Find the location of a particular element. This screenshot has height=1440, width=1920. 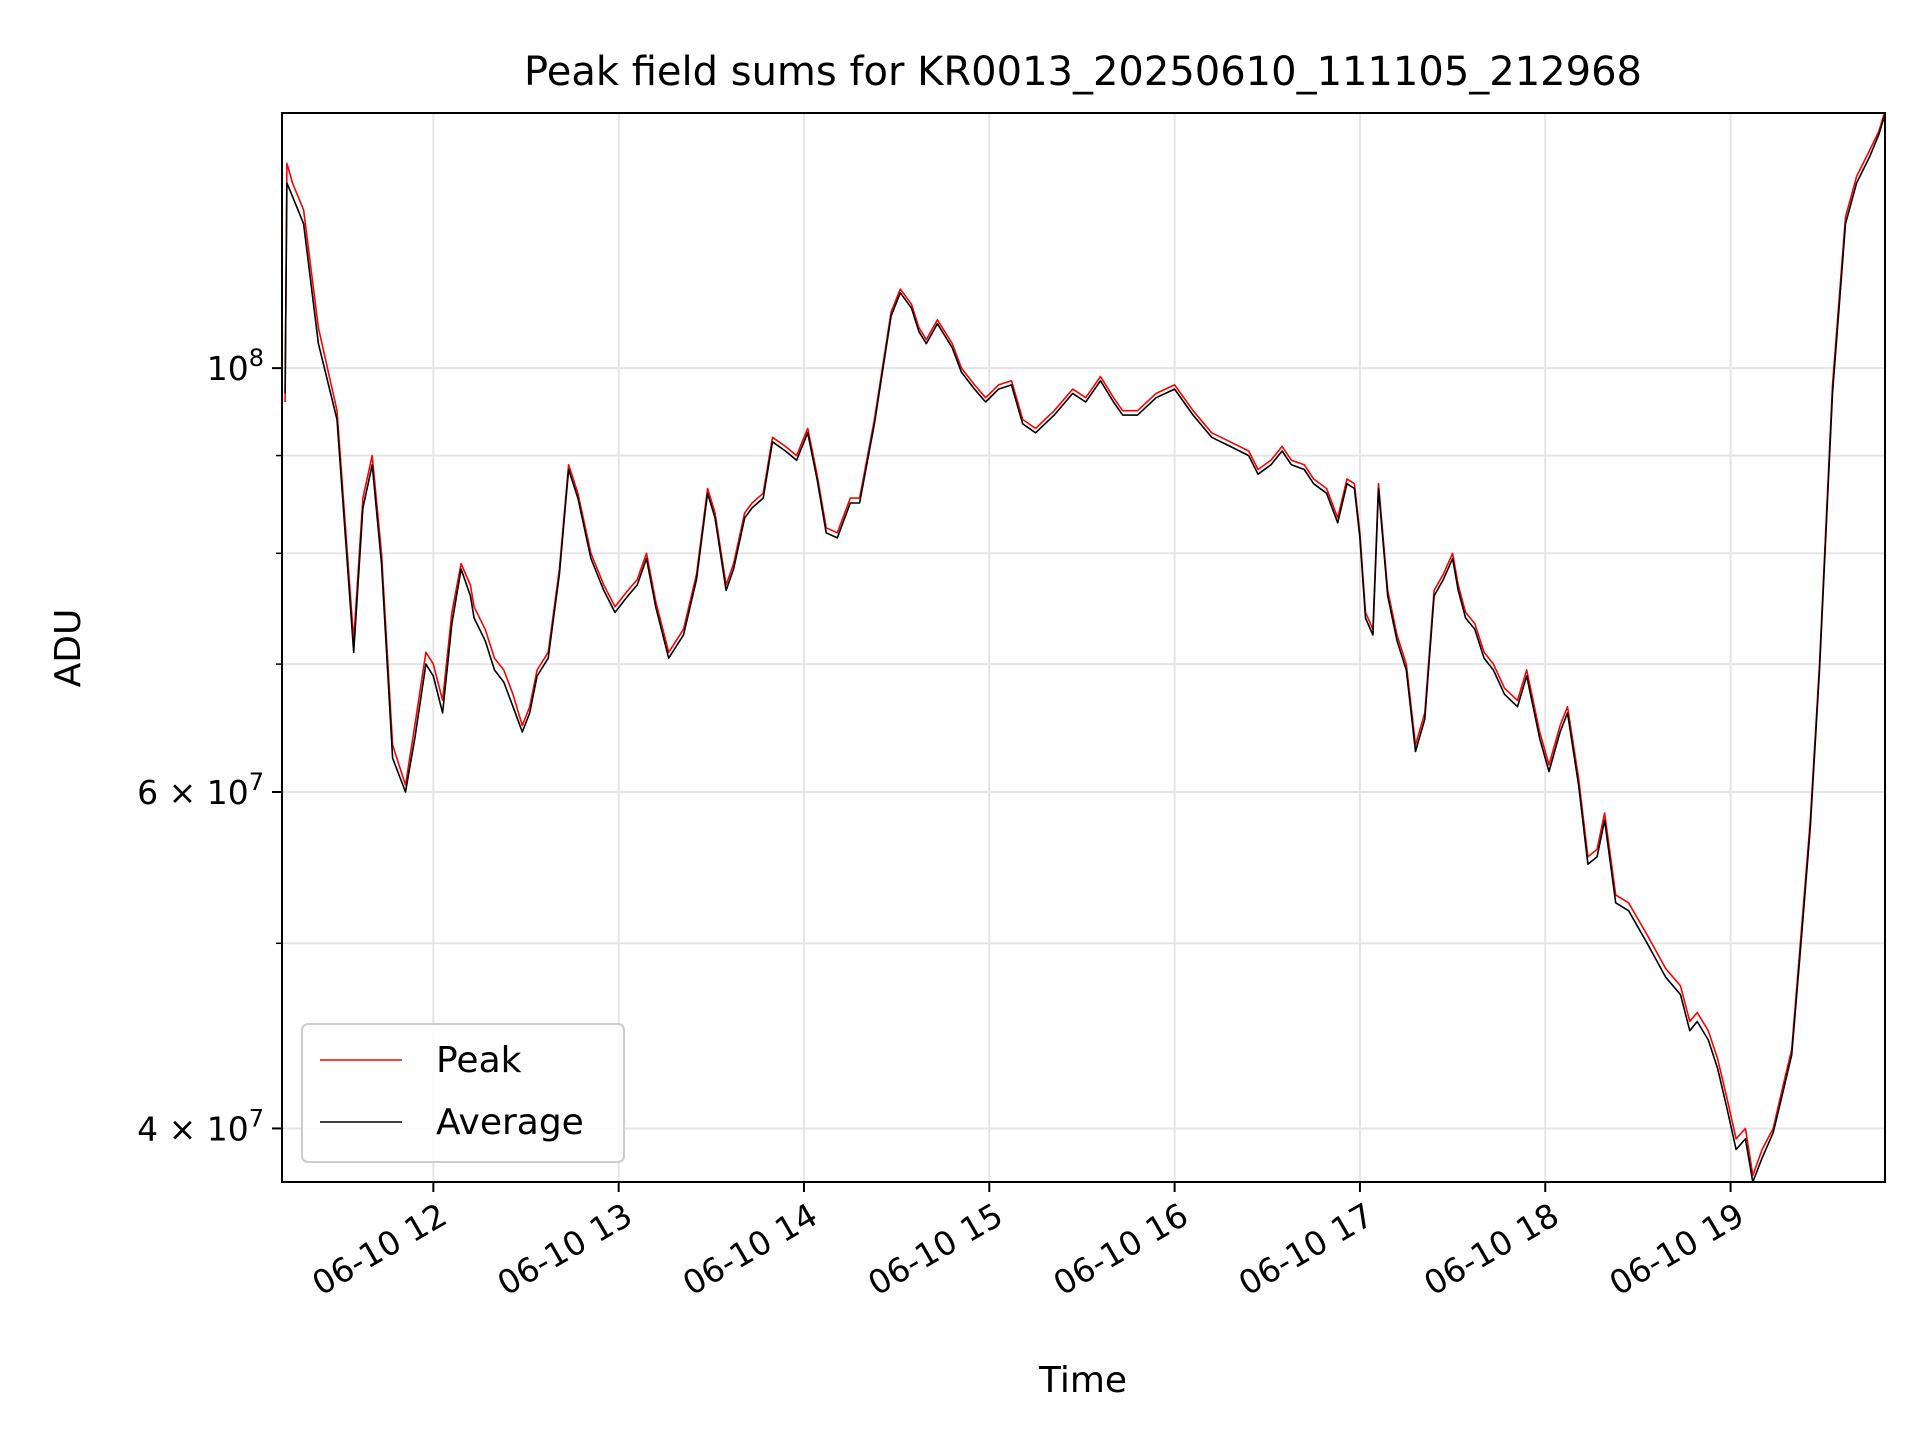

y-tick-label: 4 × 107 is located at coordinates (200, 1126).